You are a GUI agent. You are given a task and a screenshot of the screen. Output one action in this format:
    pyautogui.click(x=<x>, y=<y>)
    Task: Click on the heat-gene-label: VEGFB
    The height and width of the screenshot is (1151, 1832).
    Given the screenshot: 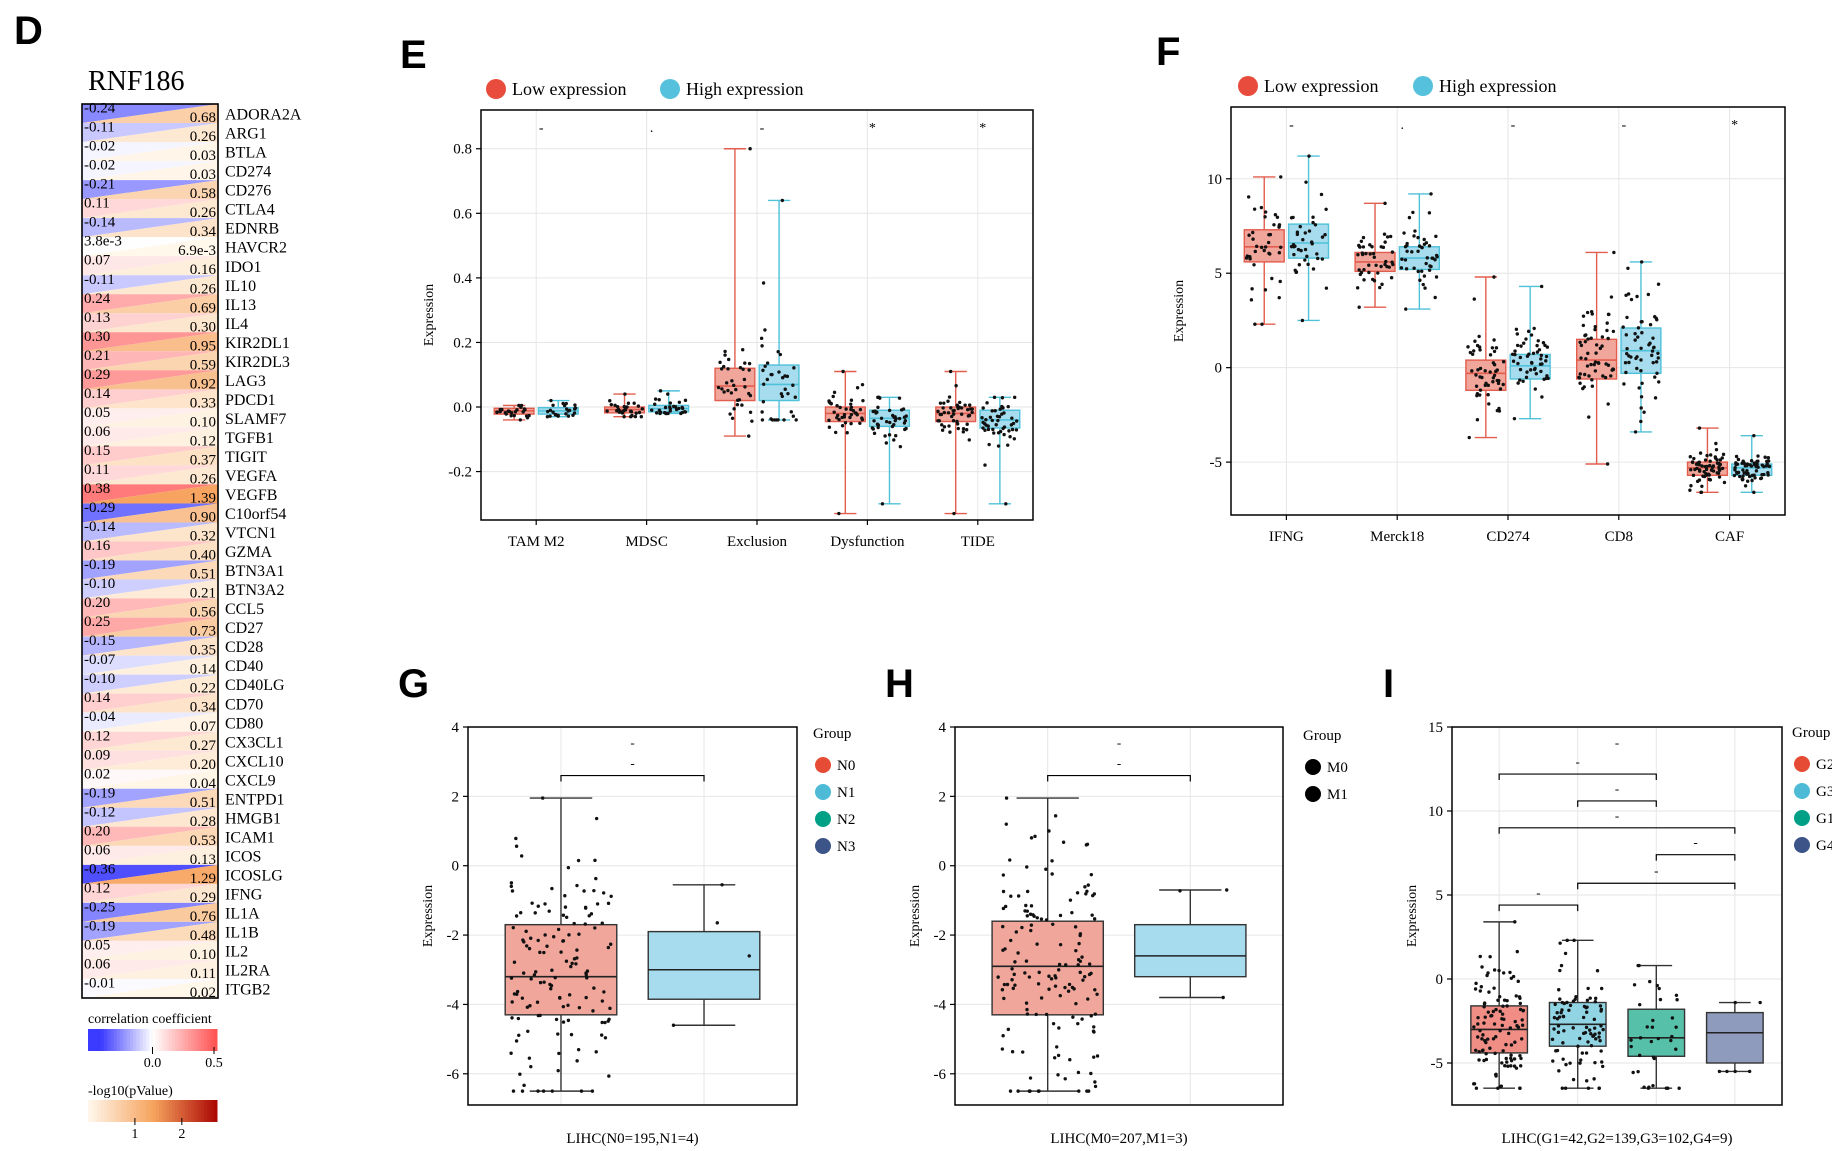 What is the action you would take?
    pyautogui.click(x=251, y=495)
    